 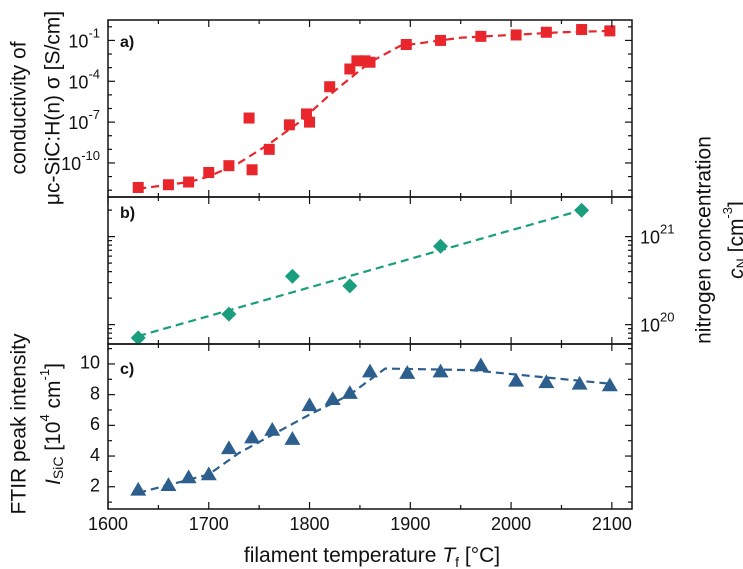 What do you see at coordinates (372, 556) in the screenshot?
I see `x-axis-label: filament temperature Tf [°C]` at bounding box center [372, 556].